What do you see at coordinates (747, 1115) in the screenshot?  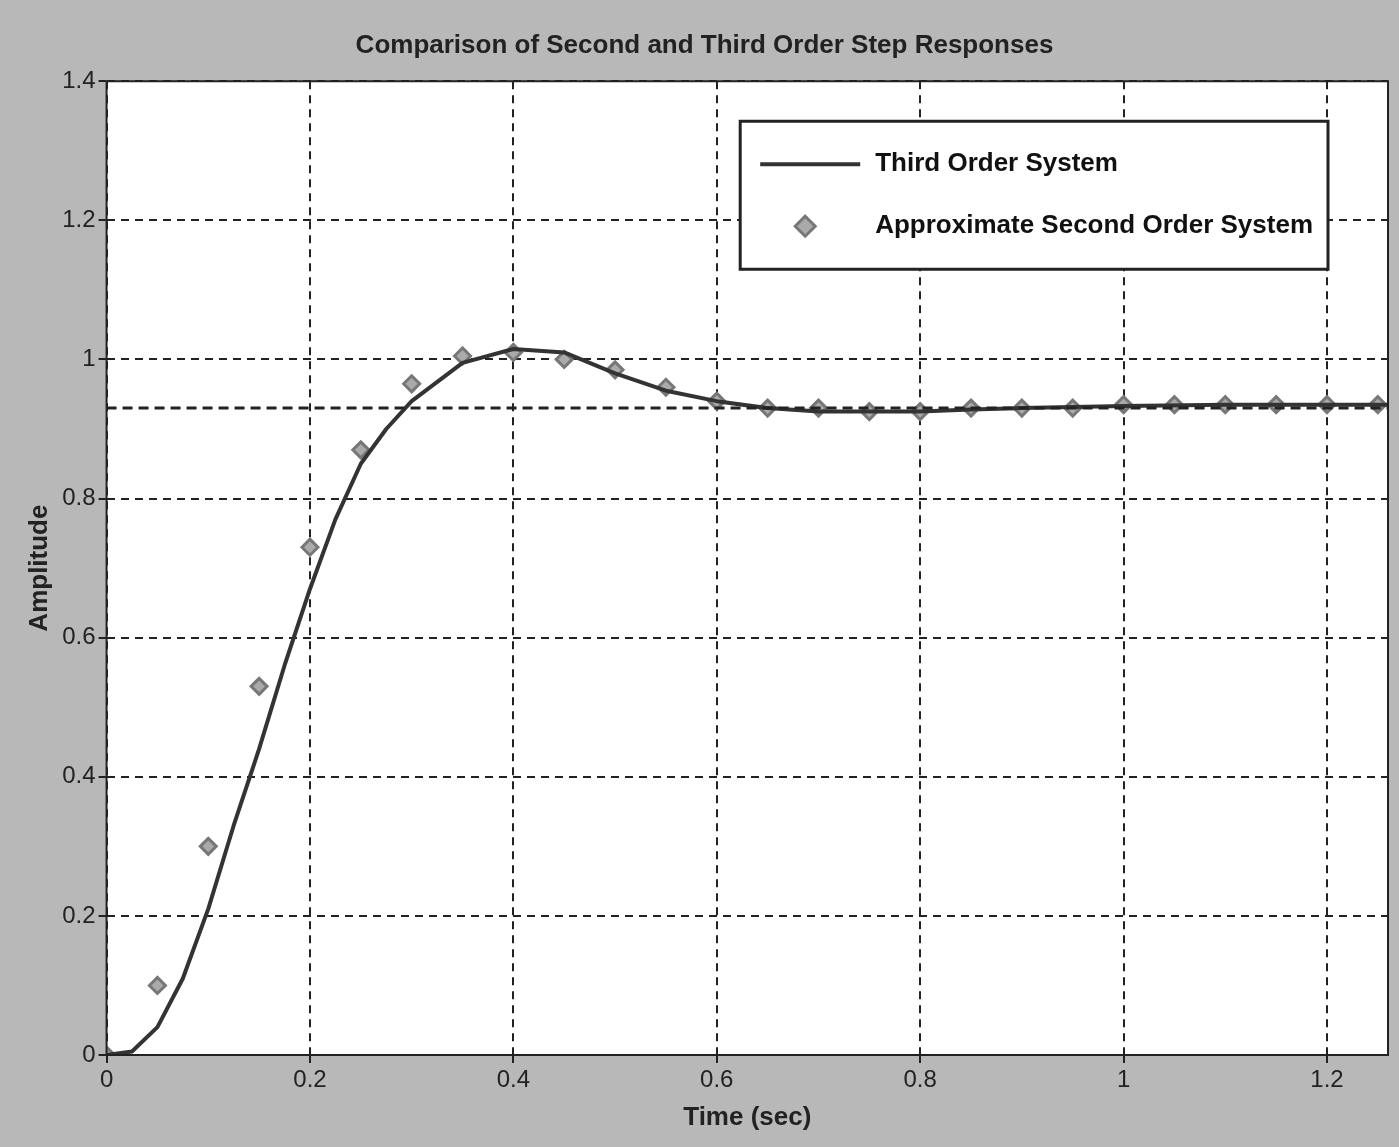 I see `x-axis-title: Time (sec)` at bounding box center [747, 1115].